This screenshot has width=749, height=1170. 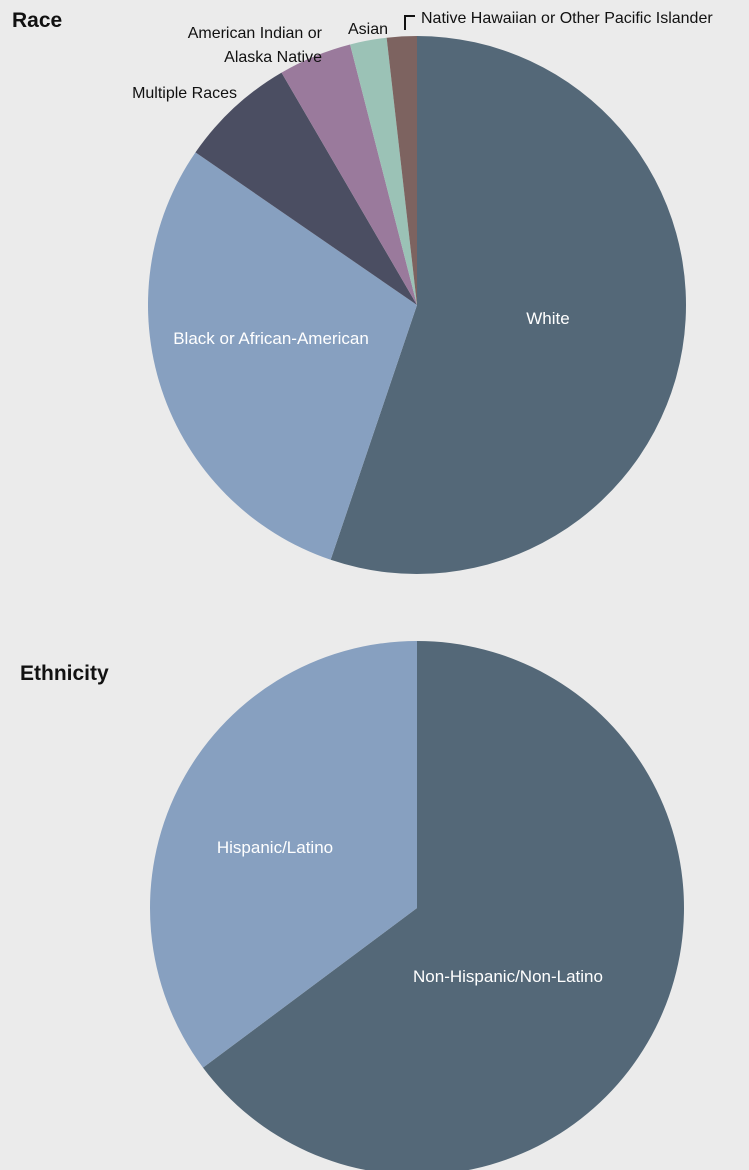 I want to click on ethnicity-label-non-hispanic-non-latino: Non-Hispanic/Non-Latino, so click(x=508, y=976).